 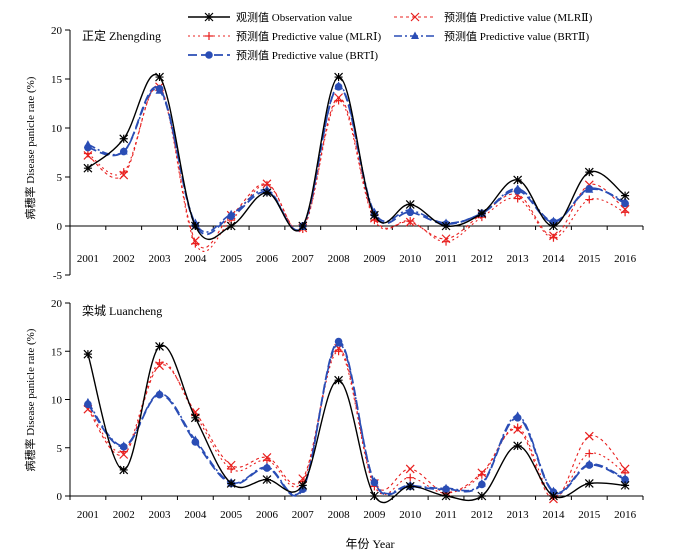 What do you see at coordinates (30, 147) in the screenshot?
I see `y-axis-label-zhengding: 病穗率 Disease panicle rate (%)` at bounding box center [30, 147].